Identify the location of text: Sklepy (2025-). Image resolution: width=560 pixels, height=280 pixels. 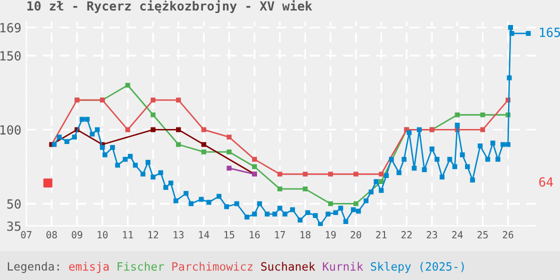
(417, 267).